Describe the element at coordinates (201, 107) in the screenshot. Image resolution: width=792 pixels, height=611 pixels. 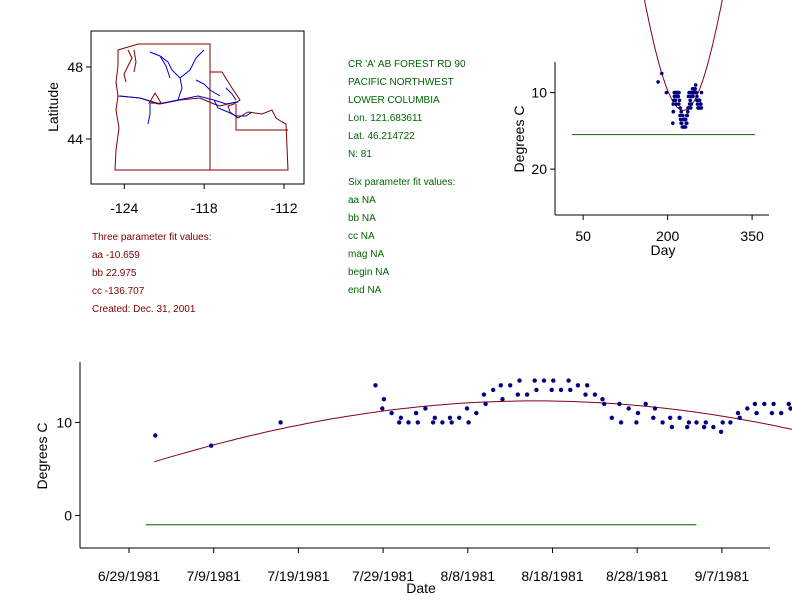
I see `washington-oregon-outline` at that location.